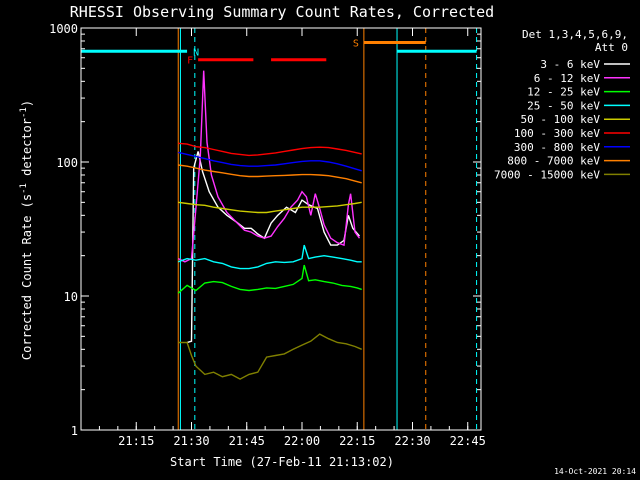  Describe the element at coordinates (412, 441) in the screenshot. I see `x-tick-label-5: 22:30` at that location.